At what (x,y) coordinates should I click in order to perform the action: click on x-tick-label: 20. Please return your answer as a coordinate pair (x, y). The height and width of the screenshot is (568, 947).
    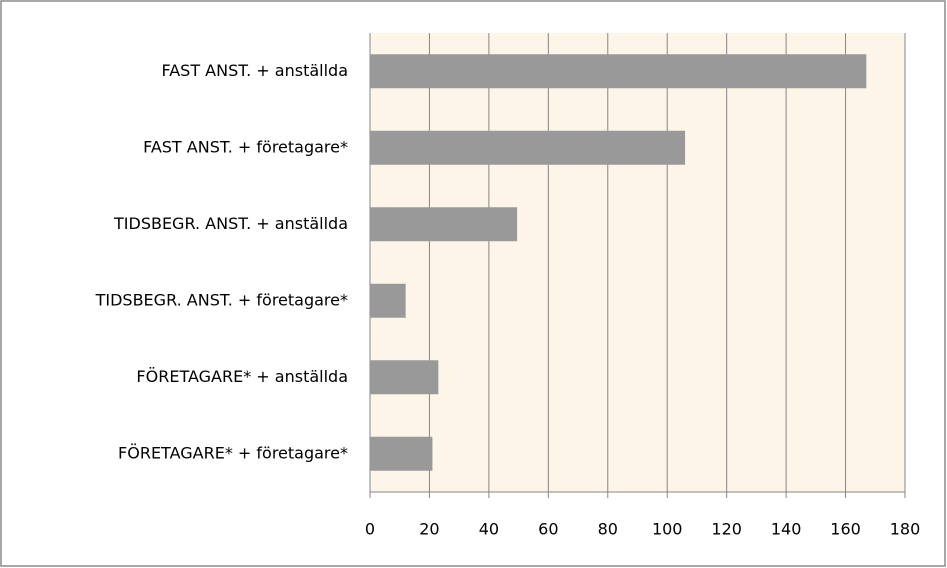
    Looking at the image, I should click on (429, 529).